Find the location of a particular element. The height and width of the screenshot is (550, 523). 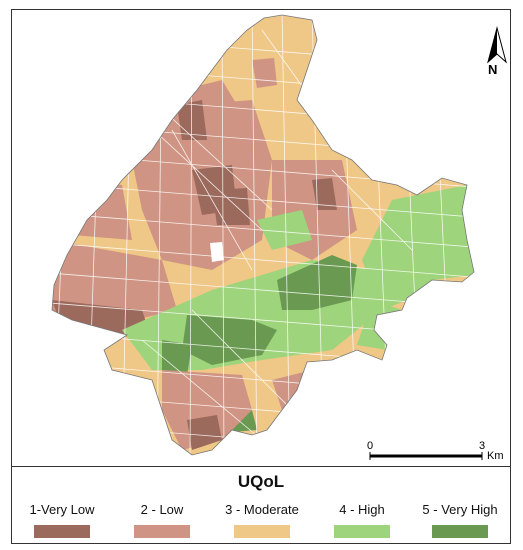

legend-label: 5 - Very High is located at coordinates (460, 509).